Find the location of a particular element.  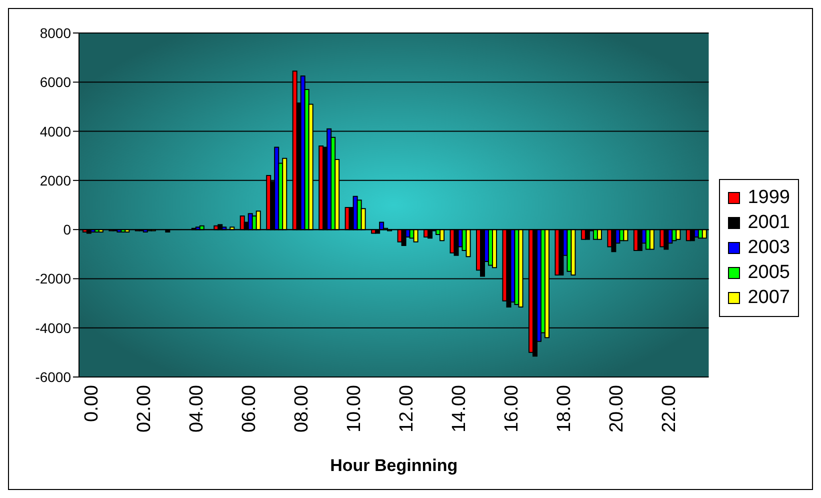

x-tick-label: 0.00 is located at coordinates (92, 403).